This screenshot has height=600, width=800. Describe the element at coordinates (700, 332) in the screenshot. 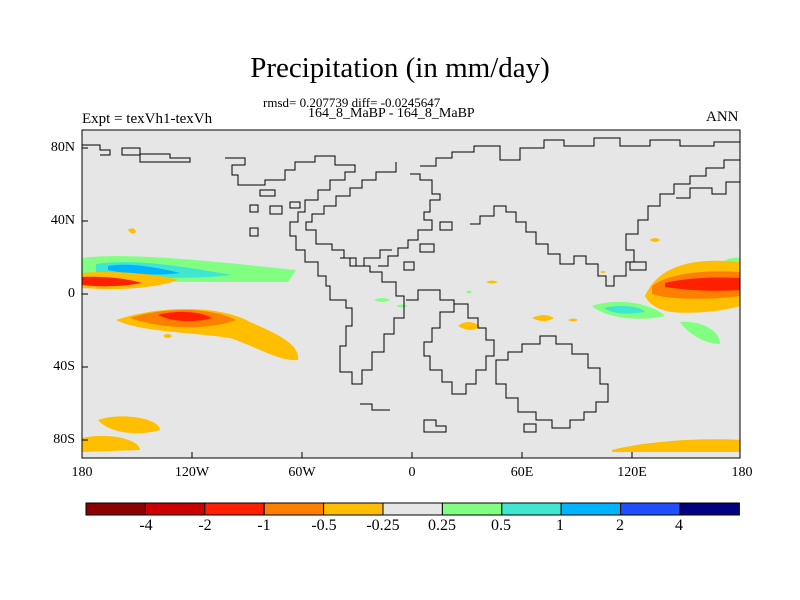

I see `field-green-wp2` at that location.